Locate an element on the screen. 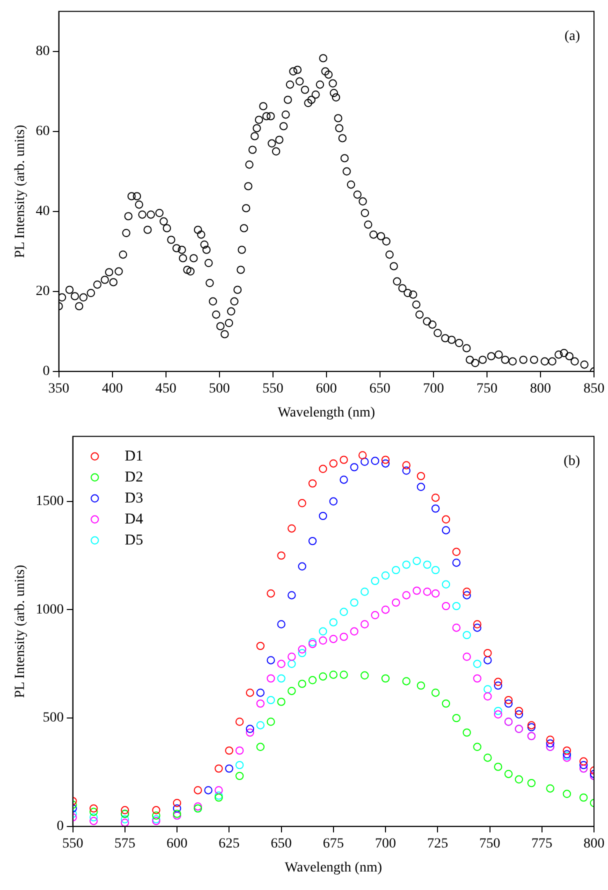 This screenshot has height=890, width=608. x-tick-label: 500 is located at coordinates (219, 388).